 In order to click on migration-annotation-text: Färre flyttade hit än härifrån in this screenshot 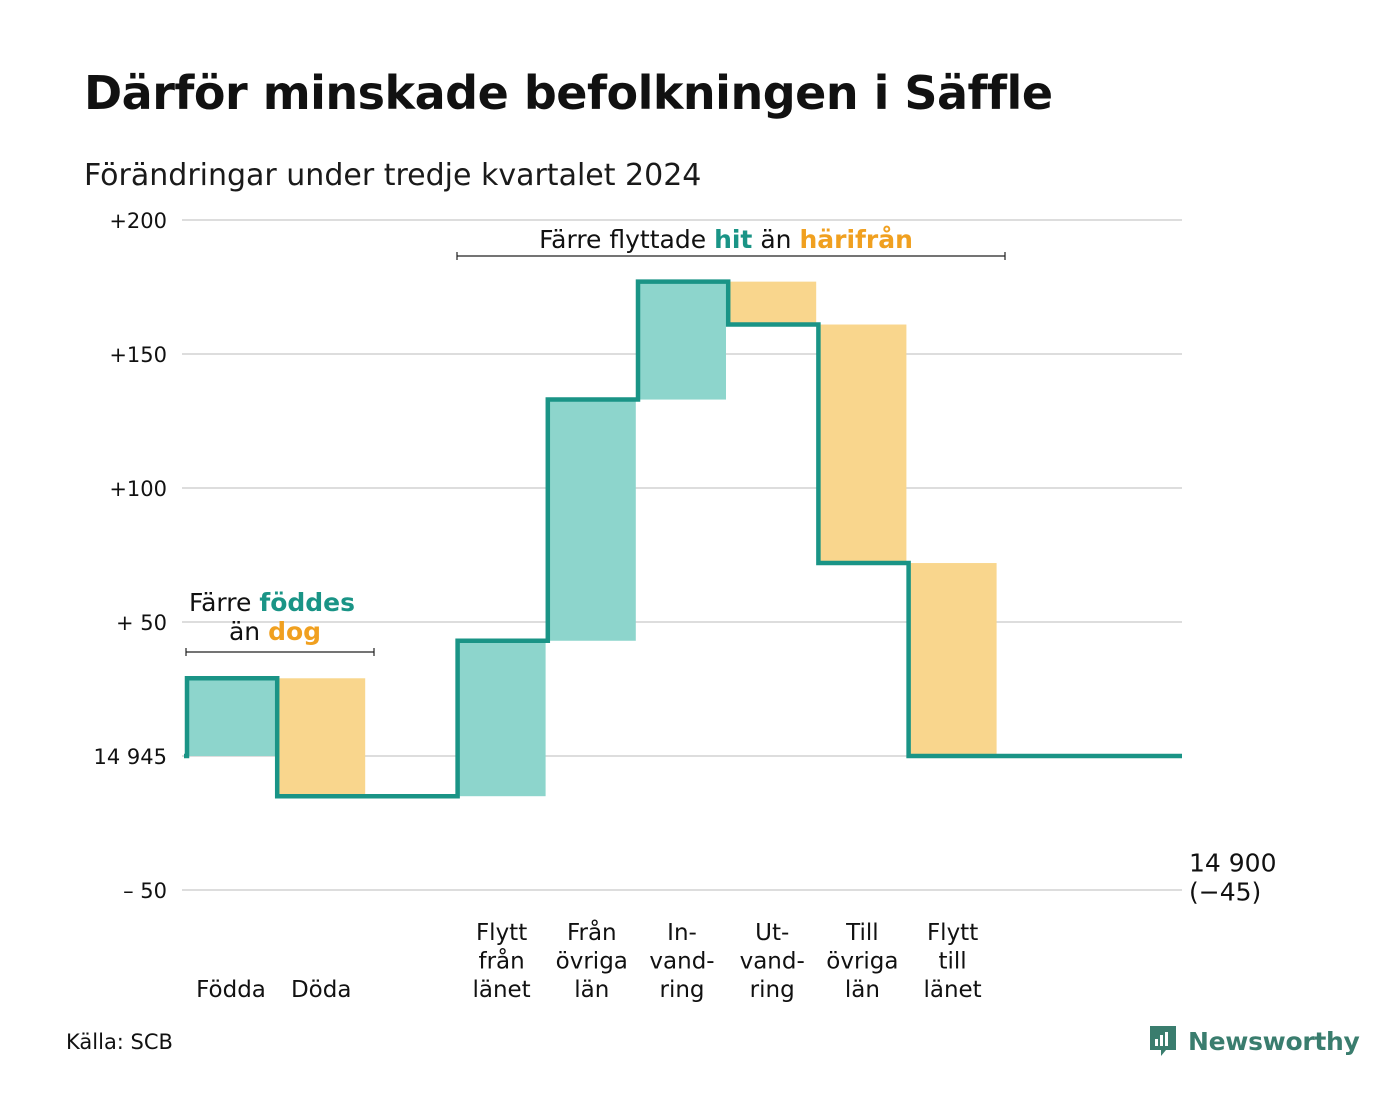, I will do `click(726, 239)`.